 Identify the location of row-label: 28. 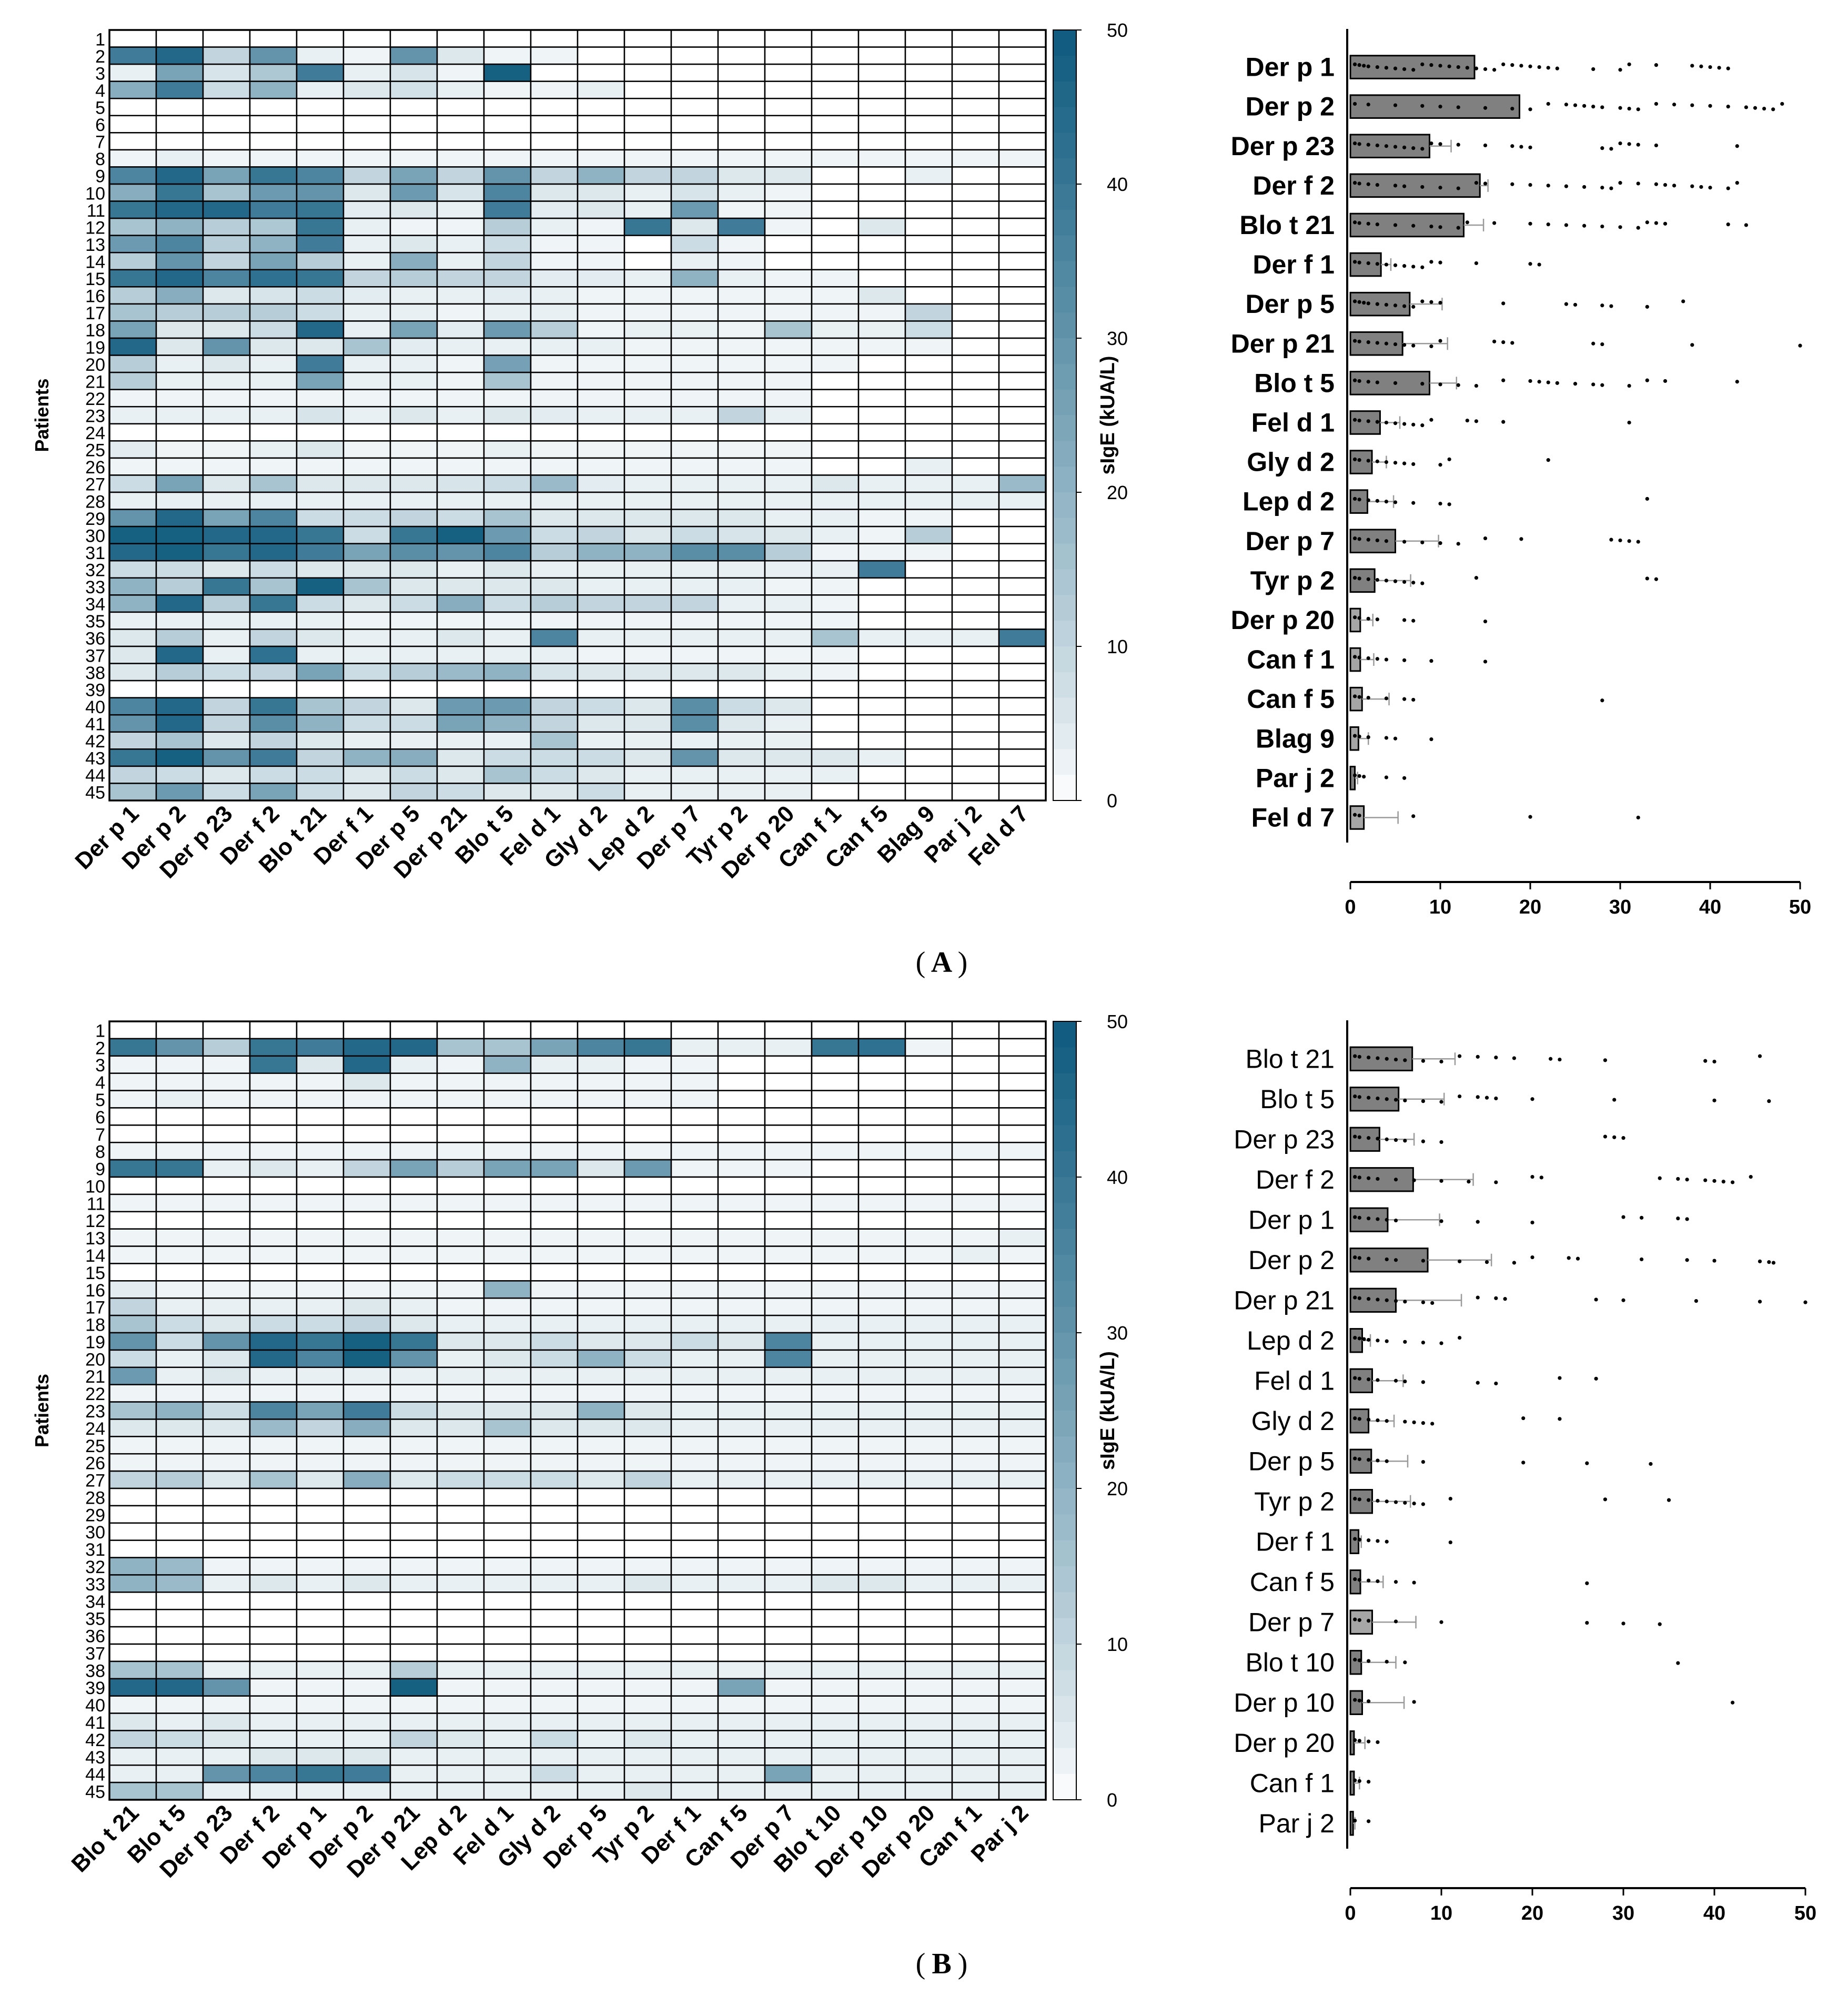
(95, 502).